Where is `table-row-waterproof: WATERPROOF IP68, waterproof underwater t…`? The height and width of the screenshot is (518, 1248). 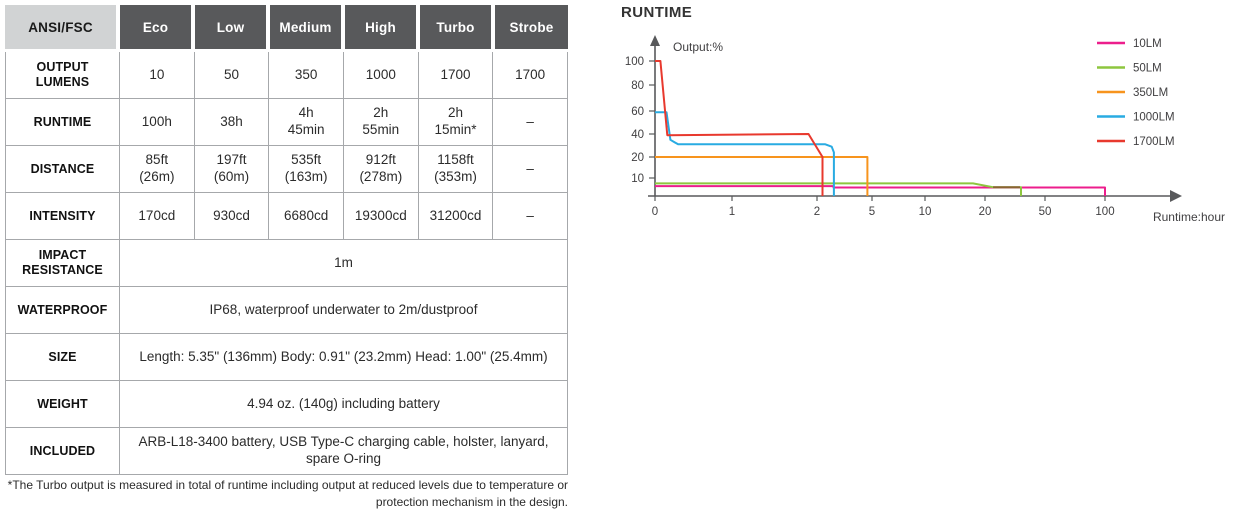
table-row-waterproof: WATERPROOF IP68, waterproof underwater t… is located at coordinates (286, 309).